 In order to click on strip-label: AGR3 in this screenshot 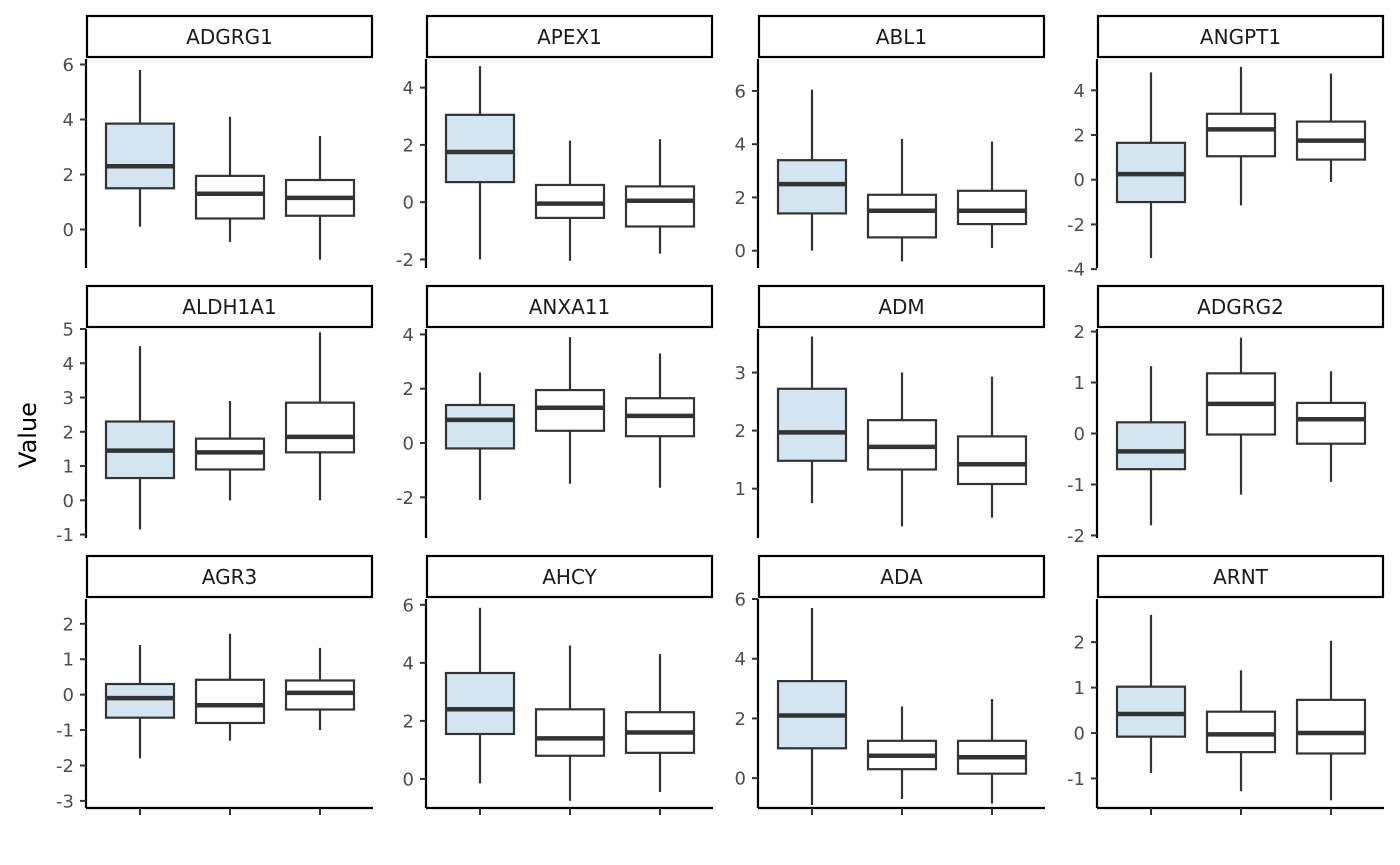, I will do `click(229, 577)`.